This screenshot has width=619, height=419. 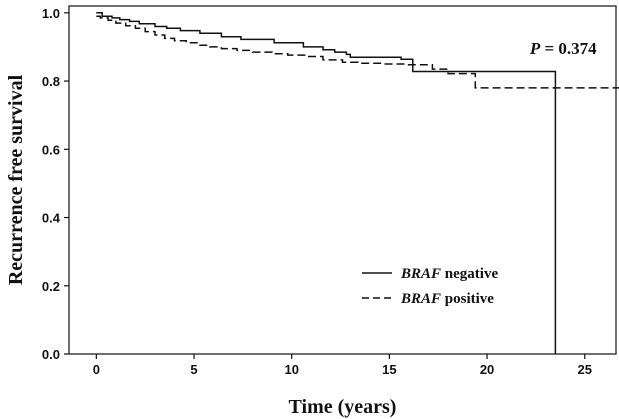 What do you see at coordinates (357, 52) in the screenshot?
I see `series-line-positive` at bounding box center [357, 52].